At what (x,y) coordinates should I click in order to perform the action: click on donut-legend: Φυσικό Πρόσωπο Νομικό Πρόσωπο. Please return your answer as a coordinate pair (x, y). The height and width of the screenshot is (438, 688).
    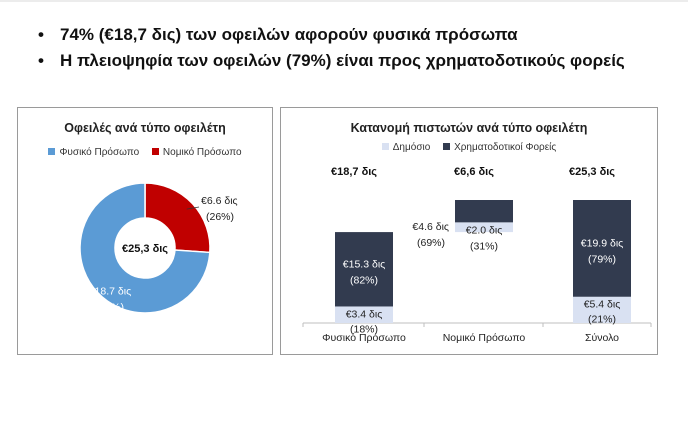
    Looking at the image, I should click on (145, 152).